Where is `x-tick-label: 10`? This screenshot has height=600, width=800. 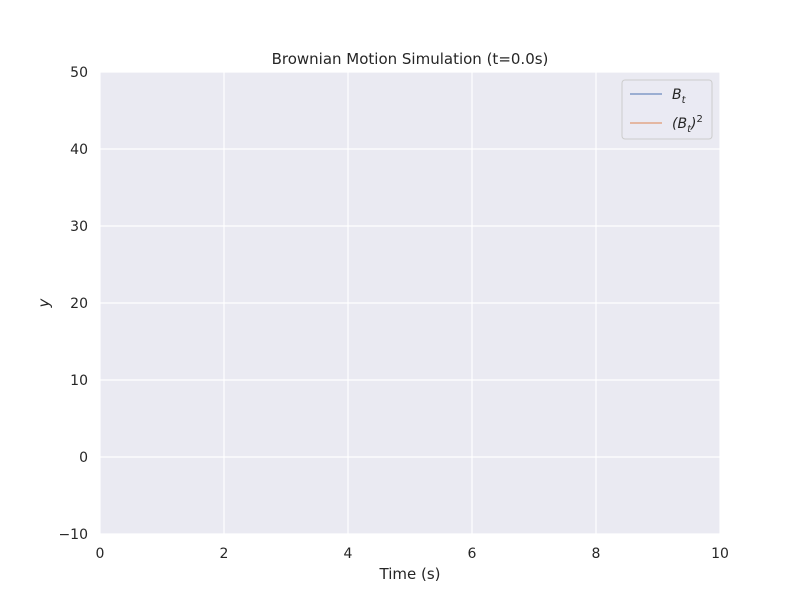 x-tick-label: 10 is located at coordinates (720, 554).